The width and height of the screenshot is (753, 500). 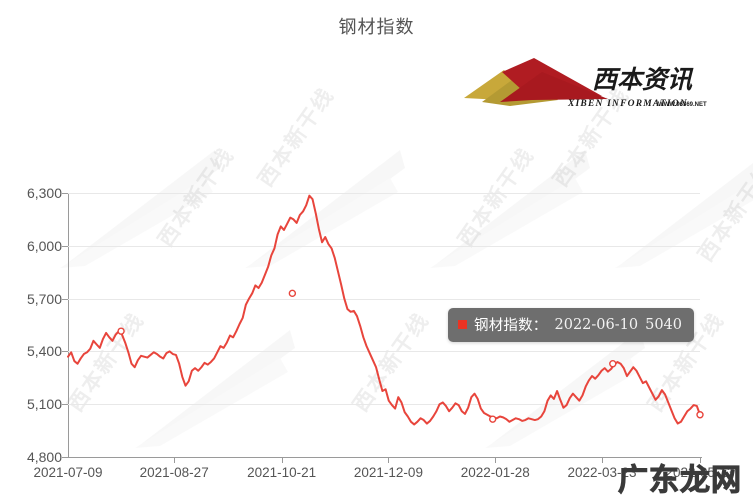 I want to click on x-axis-line, so click(x=385, y=457).